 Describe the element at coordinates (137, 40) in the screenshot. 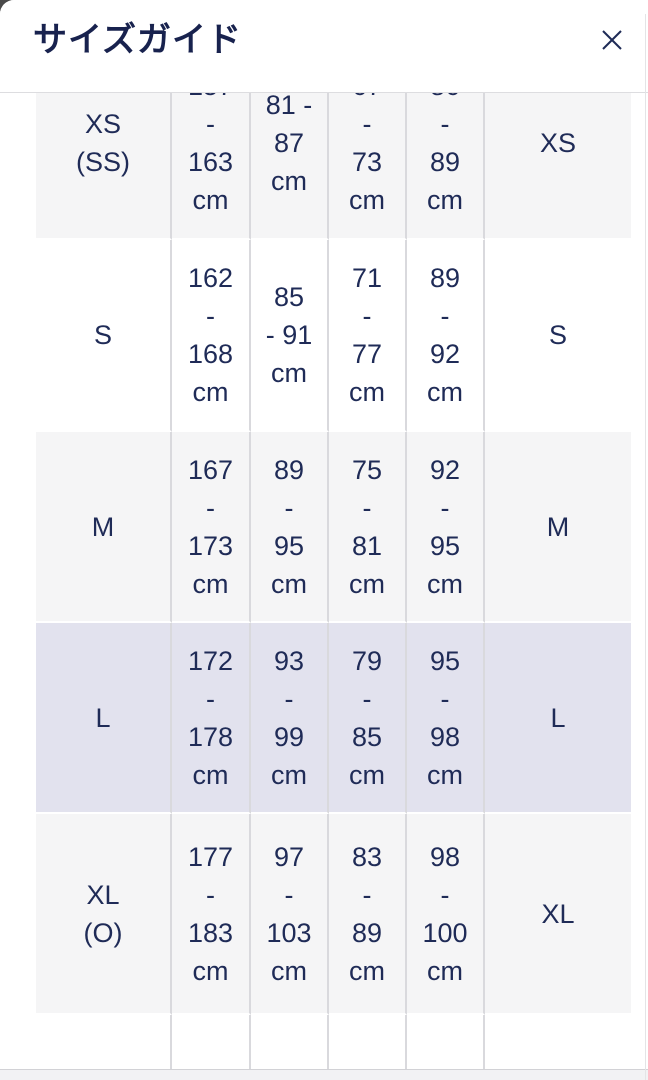

I see `modal-title: サイズガイド` at that location.